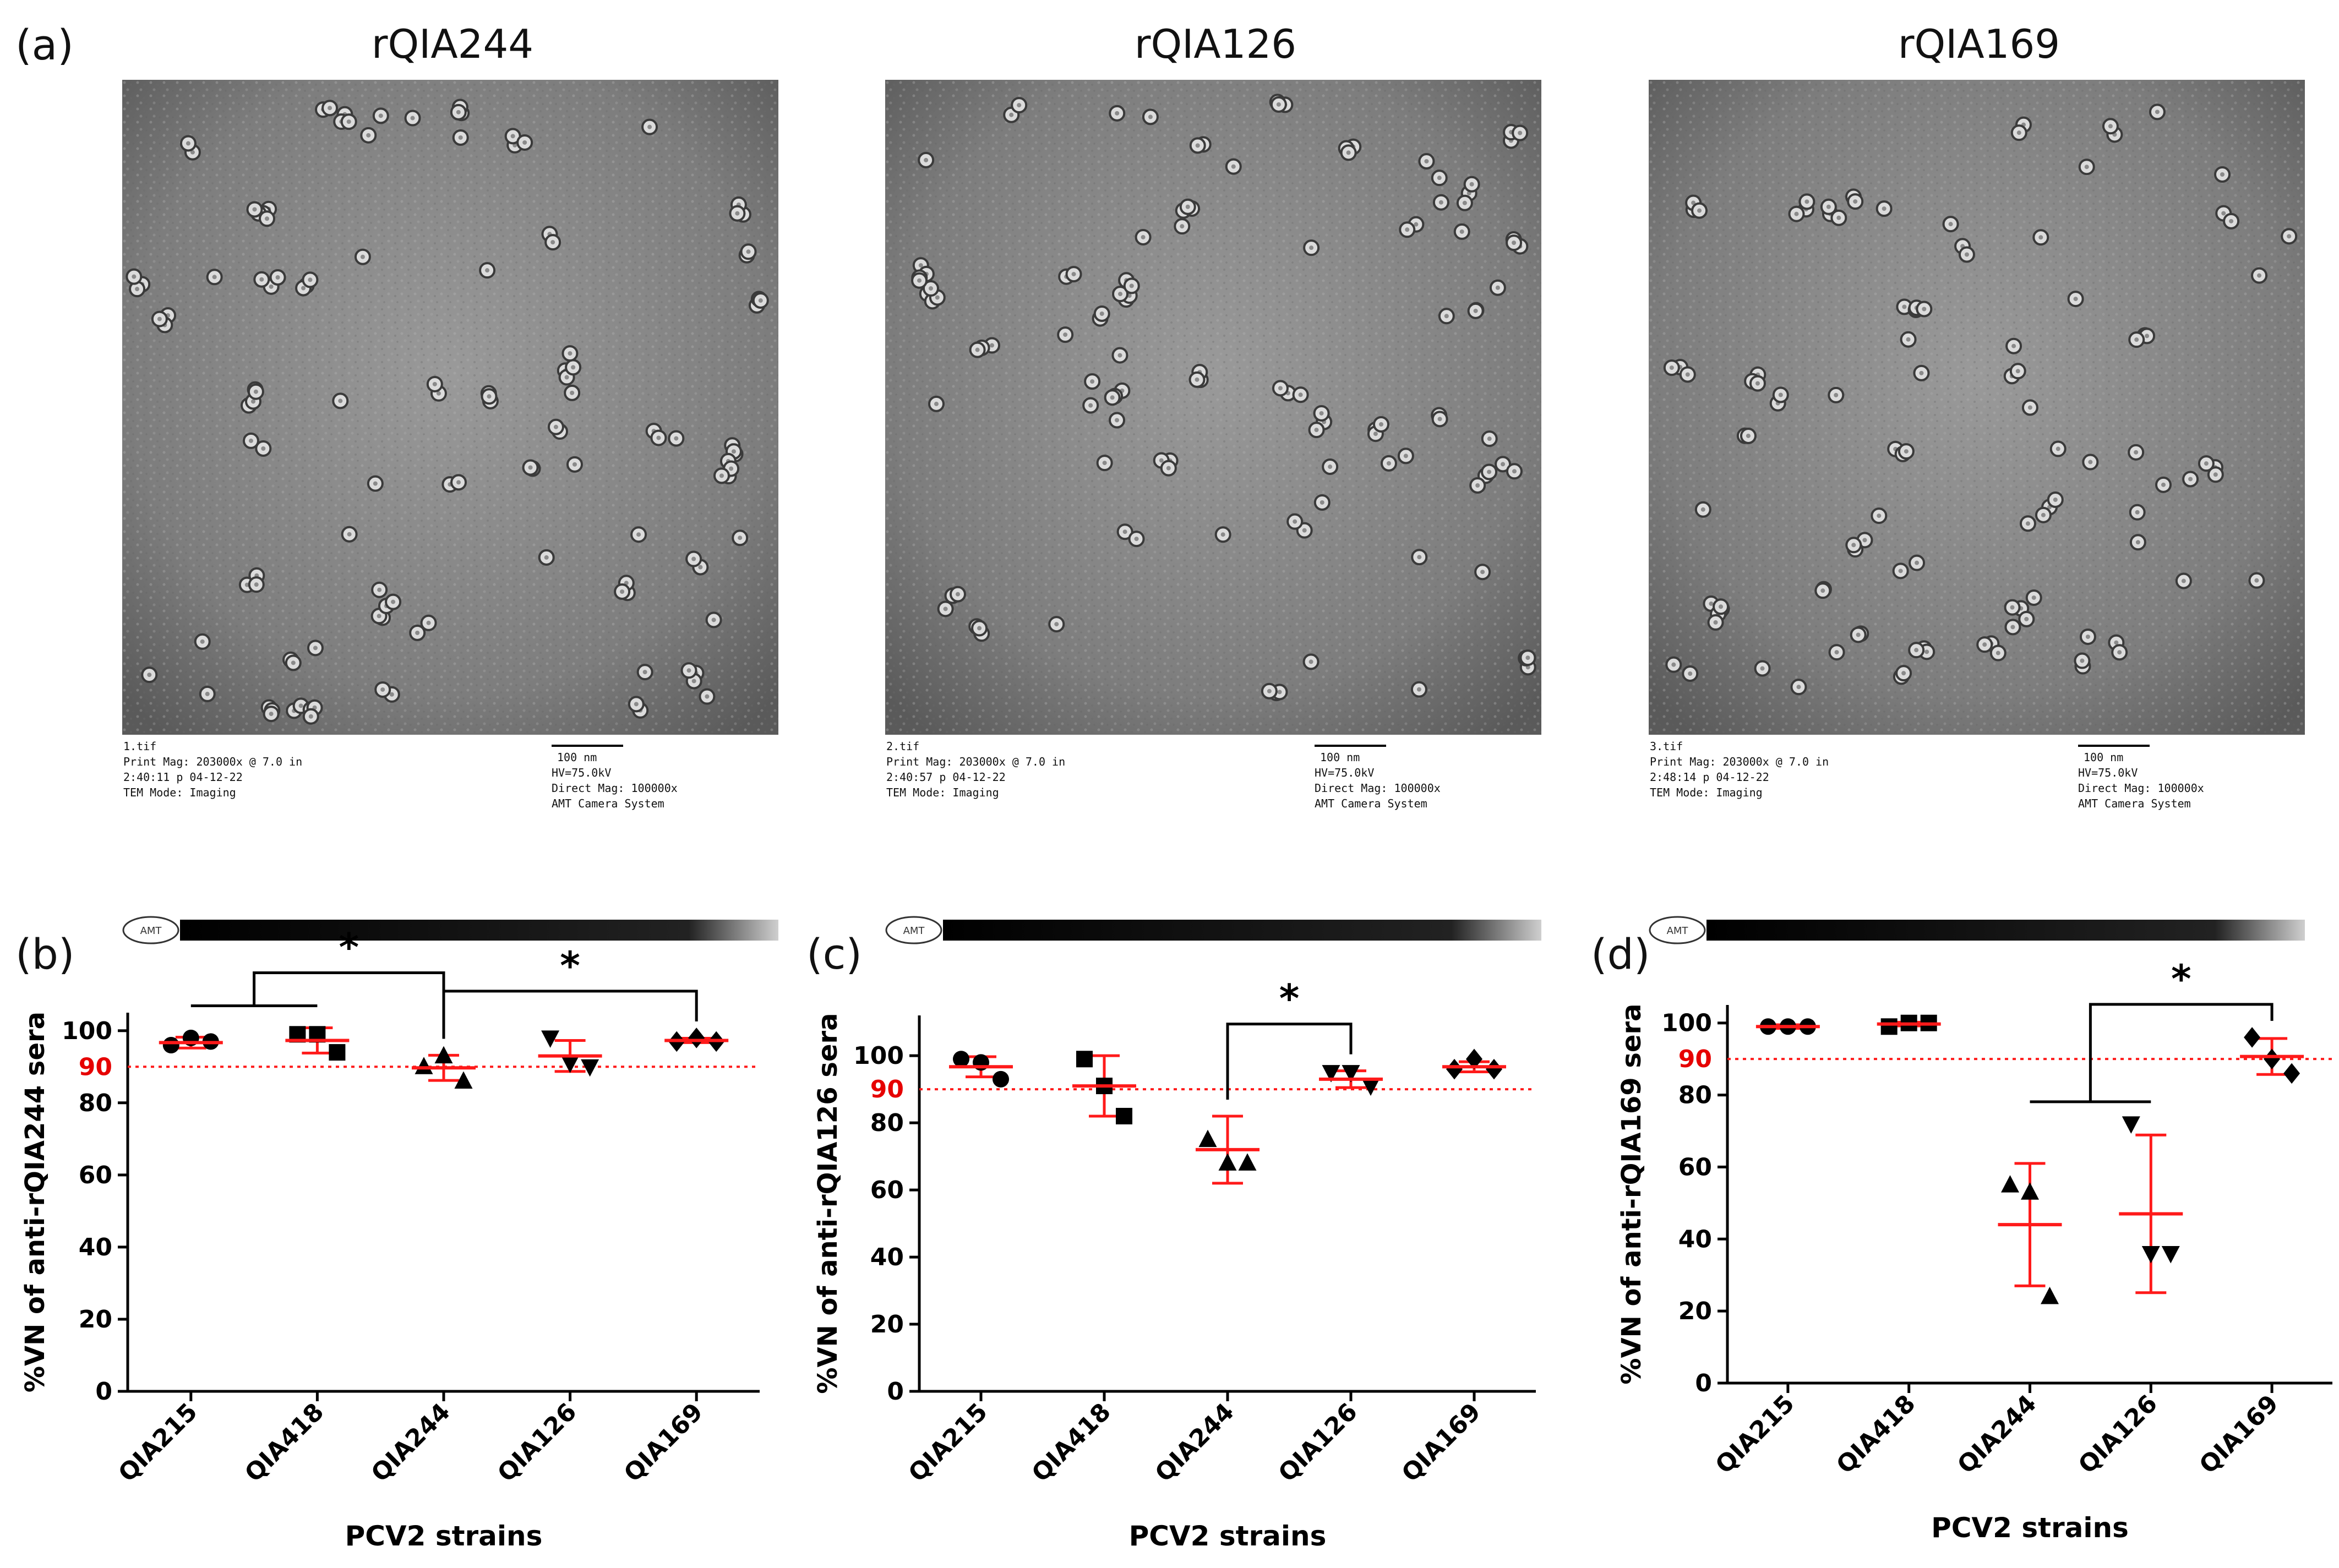 The height and width of the screenshot is (1568, 2339). I want to click on y-tick-label: 20, so click(95, 1319).